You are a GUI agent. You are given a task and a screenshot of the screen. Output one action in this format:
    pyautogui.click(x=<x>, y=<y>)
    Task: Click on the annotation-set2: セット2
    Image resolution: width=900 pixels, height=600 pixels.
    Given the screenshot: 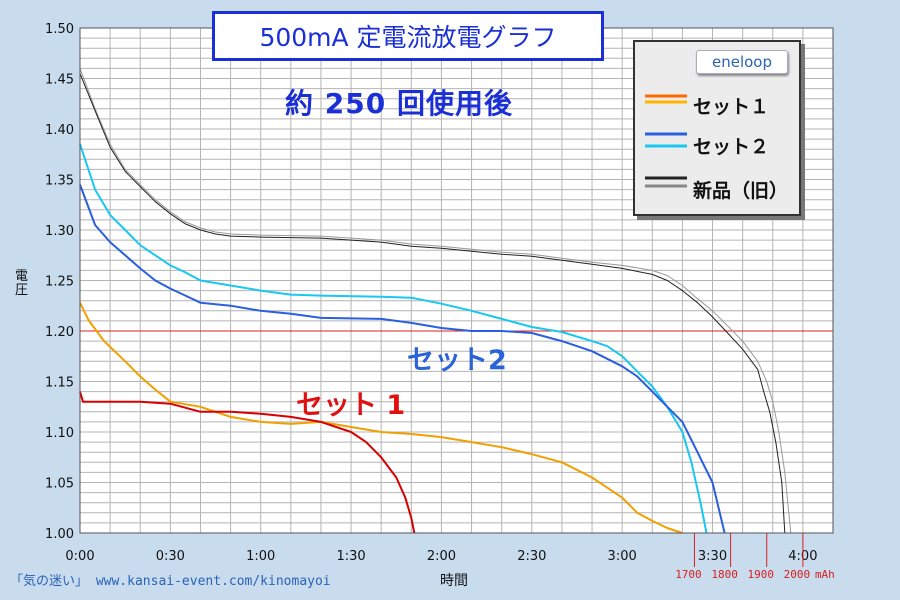 What is the action you would take?
    pyautogui.click(x=457, y=360)
    